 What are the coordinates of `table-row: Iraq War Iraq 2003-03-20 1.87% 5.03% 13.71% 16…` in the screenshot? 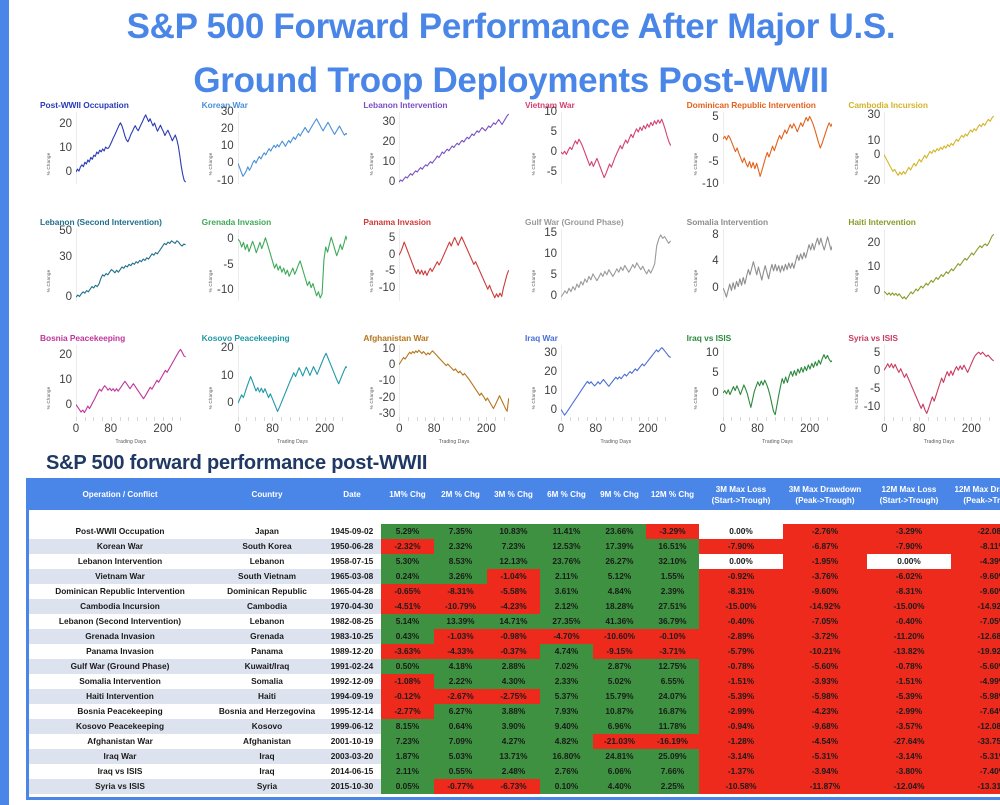 It's located at (514, 757).